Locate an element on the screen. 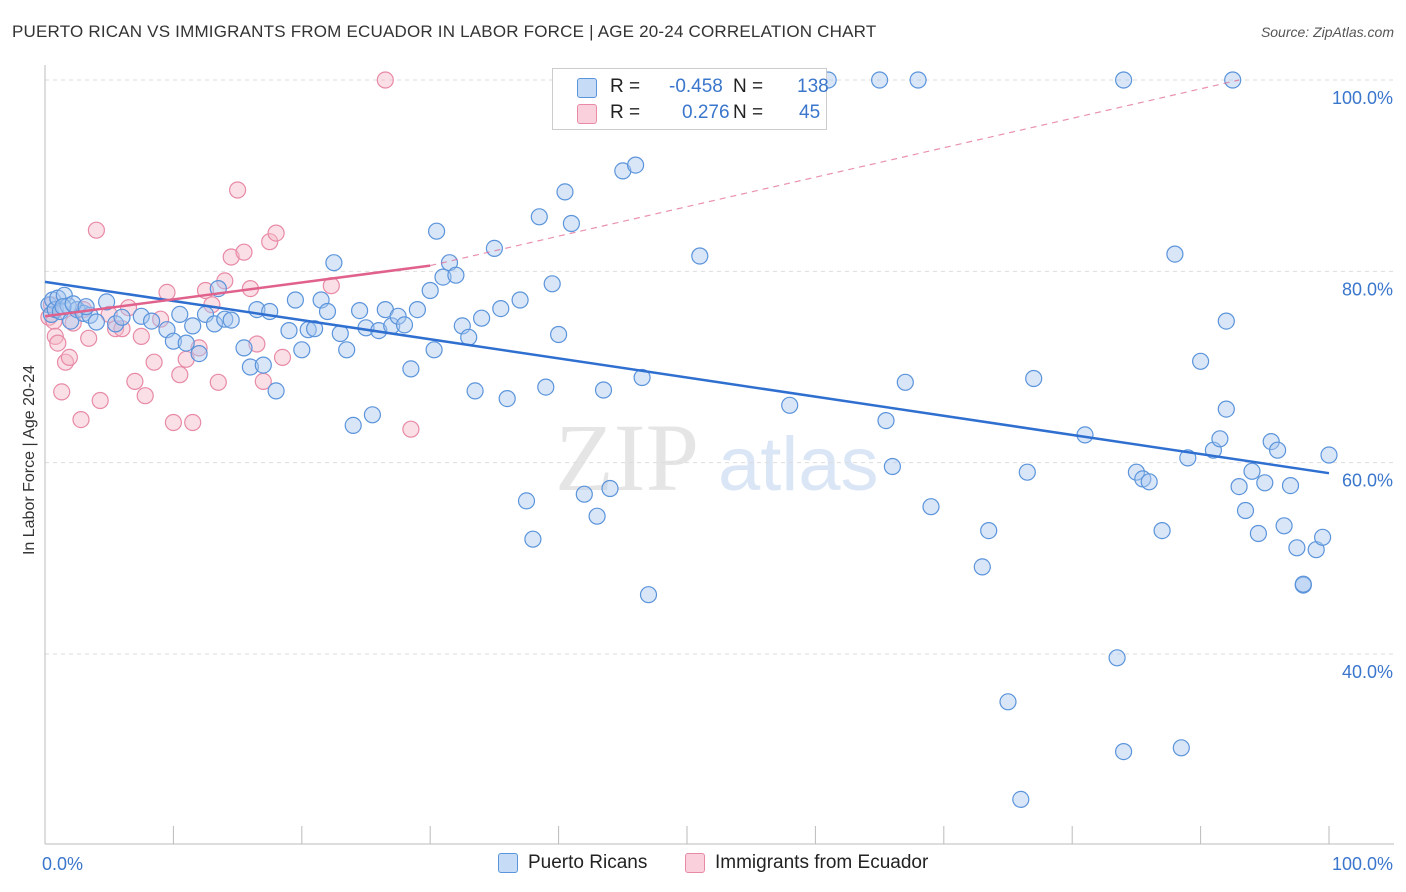  legend-swatch-blue is located at coordinates (587, 88).